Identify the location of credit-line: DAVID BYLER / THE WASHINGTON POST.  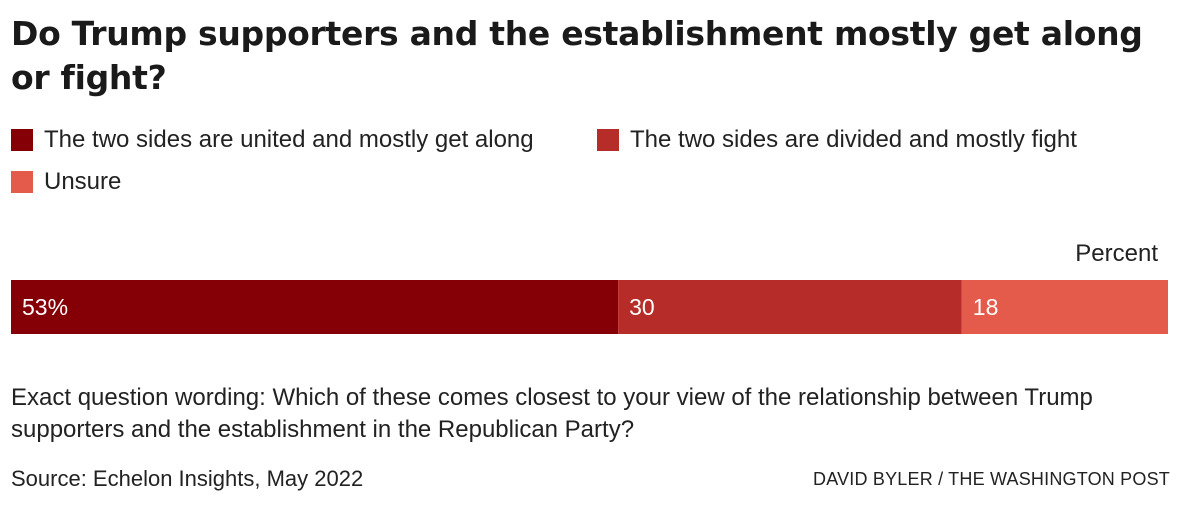
(991, 479).